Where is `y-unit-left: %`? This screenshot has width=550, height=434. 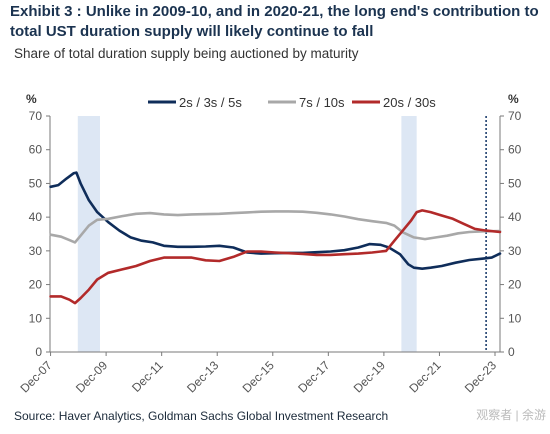
y-unit-left: % is located at coordinates (31, 99).